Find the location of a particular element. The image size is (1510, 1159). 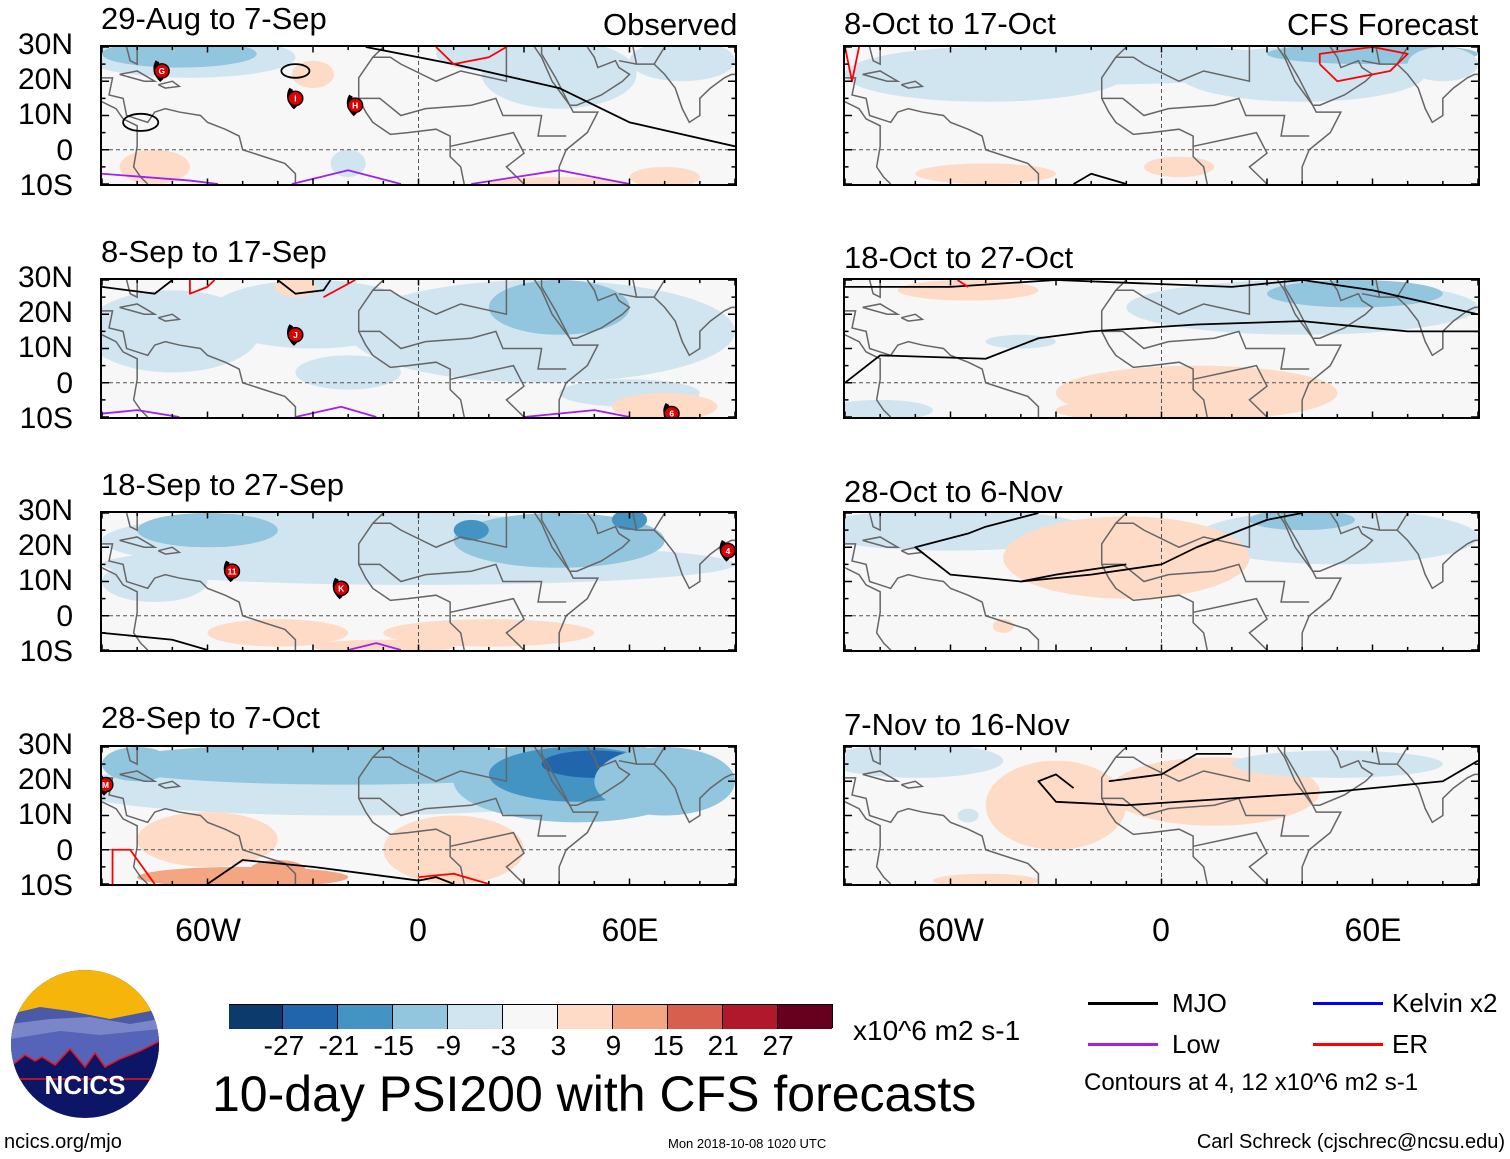

legend-low-label: Low is located at coordinates (1196, 1044).